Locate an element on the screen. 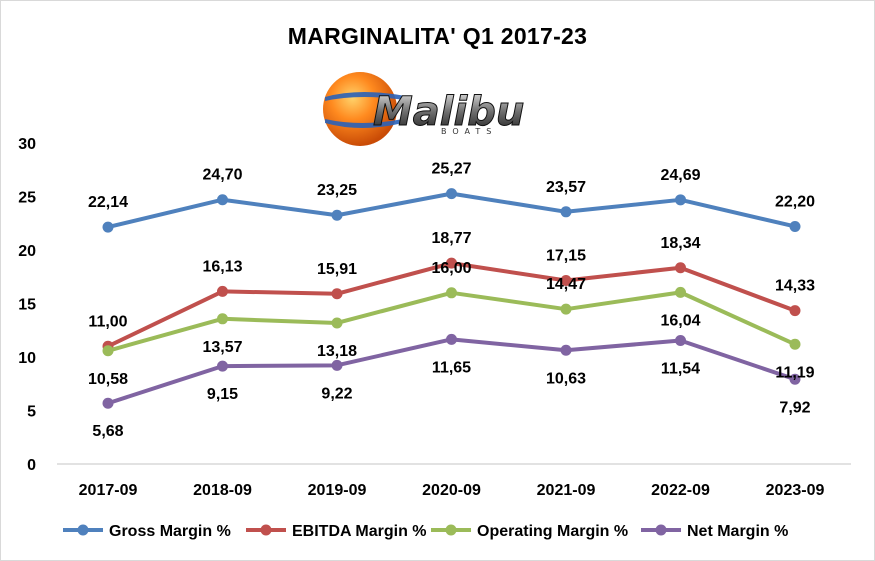 This screenshot has height=561, width=875. x-tick-label: 2017-09 is located at coordinates (108, 490).